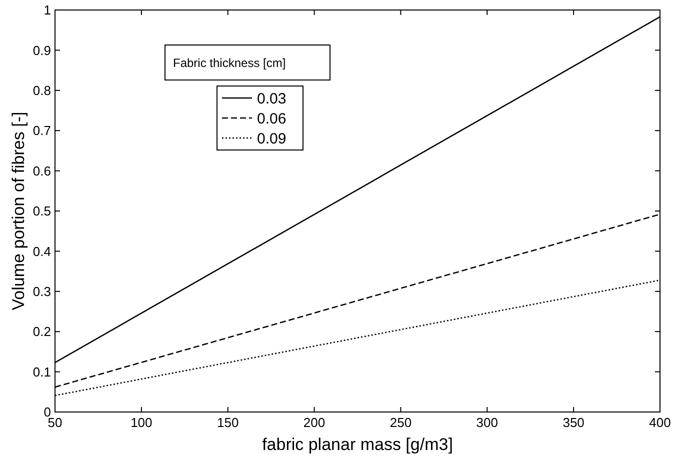  I want to click on y-tick-label: 0.5, so click(41, 211).